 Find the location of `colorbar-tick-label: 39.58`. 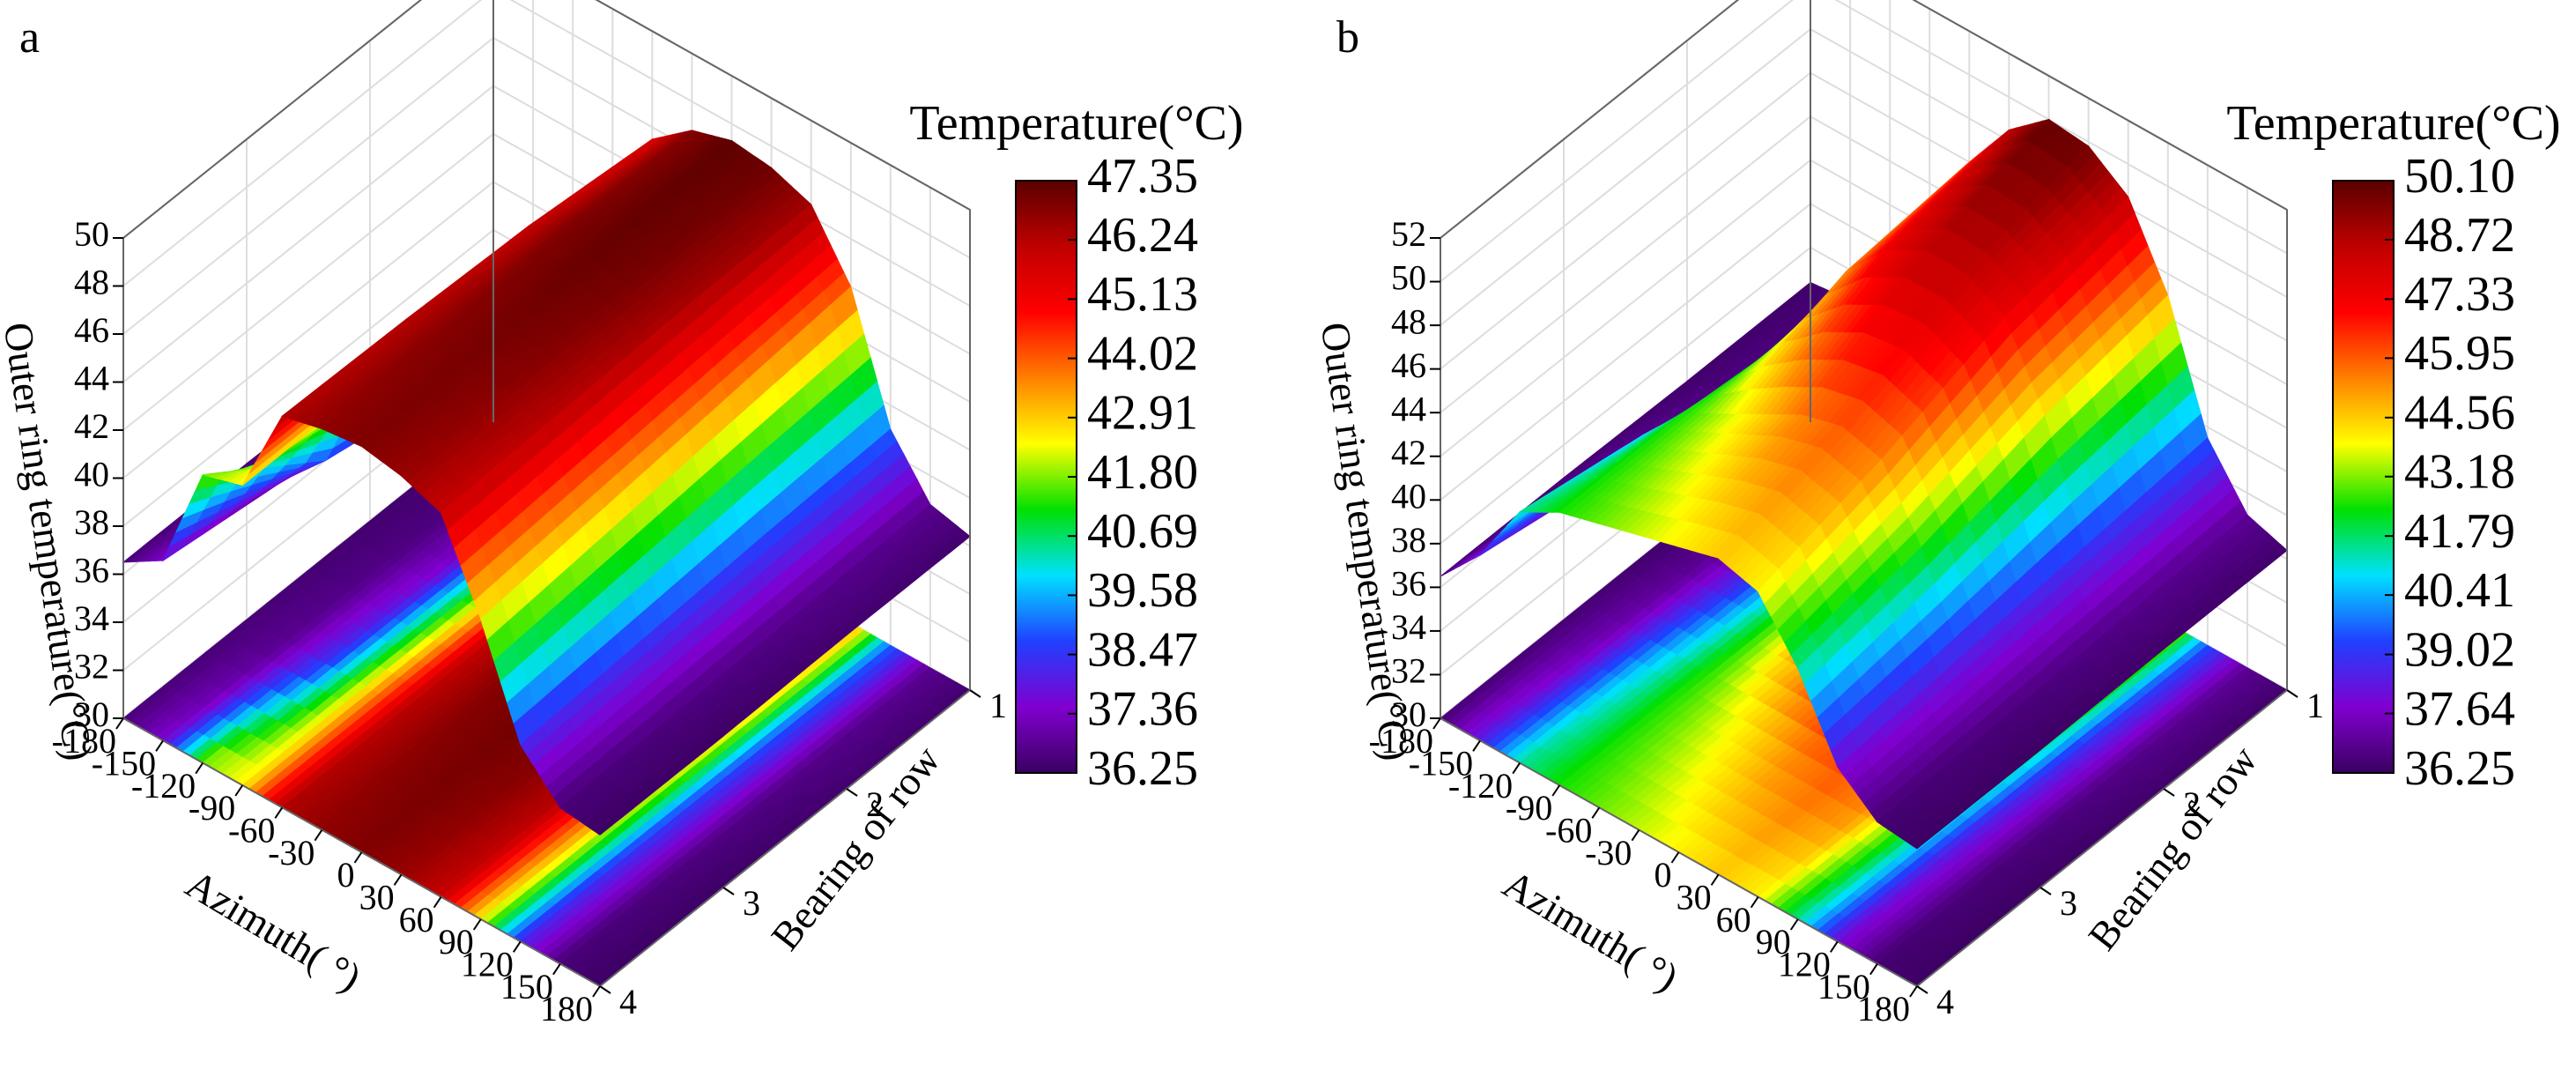

colorbar-tick-label: 39.58 is located at coordinates (1142, 590).